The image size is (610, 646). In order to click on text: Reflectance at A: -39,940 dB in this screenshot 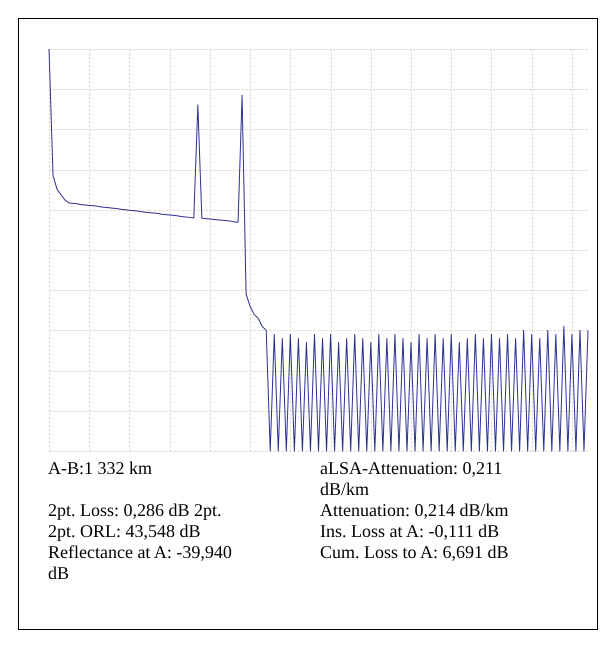, I will do `click(140, 563)`.